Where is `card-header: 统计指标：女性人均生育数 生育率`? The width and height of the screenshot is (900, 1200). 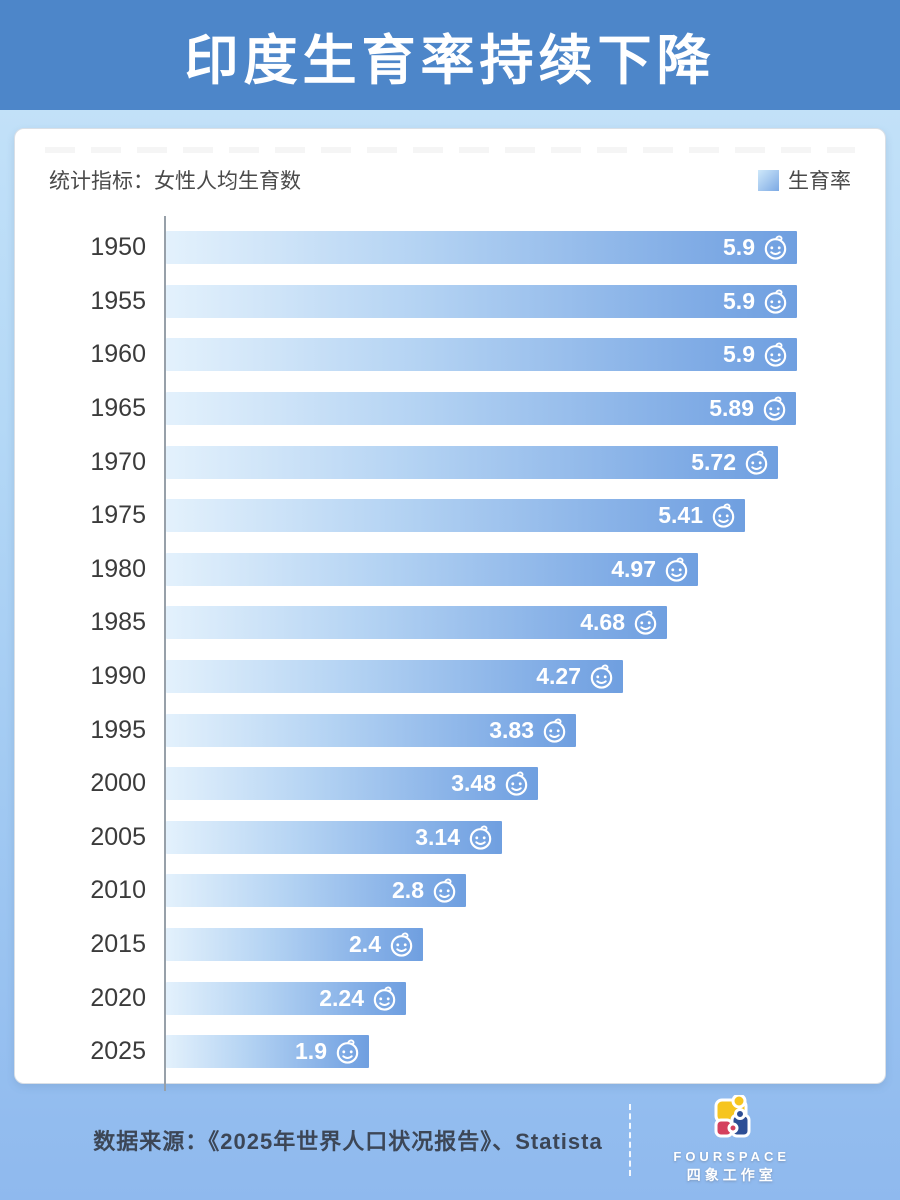 card-header: 统计指标：女性人均生育数 生育率 is located at coordinates (450, 180).